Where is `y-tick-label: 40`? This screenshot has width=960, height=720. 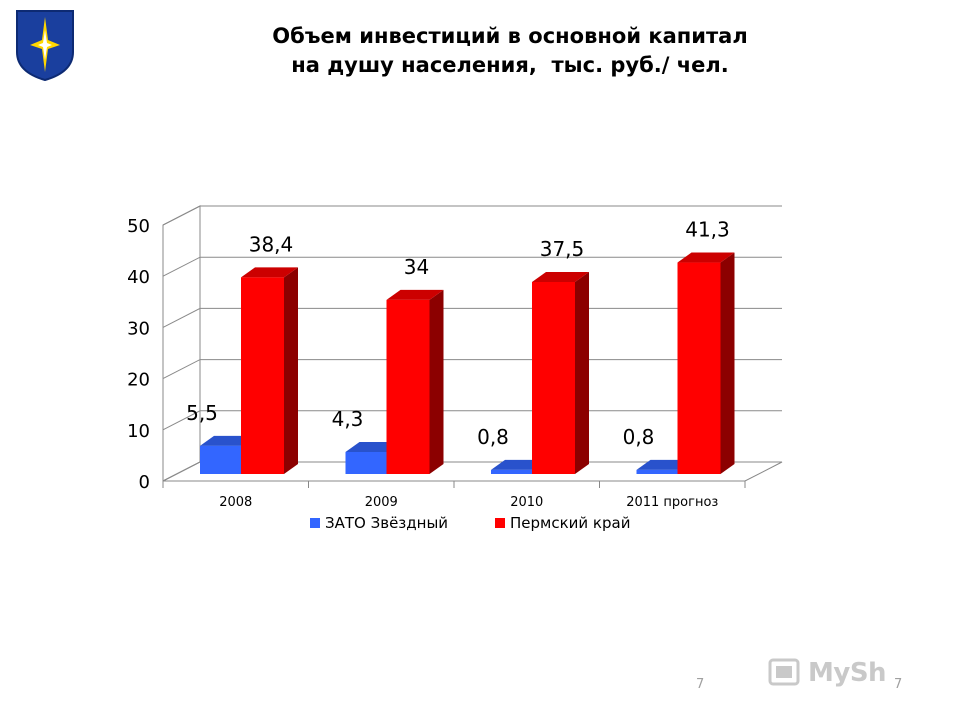 y-tick-label: 40 is located at coordinates (138, 277).